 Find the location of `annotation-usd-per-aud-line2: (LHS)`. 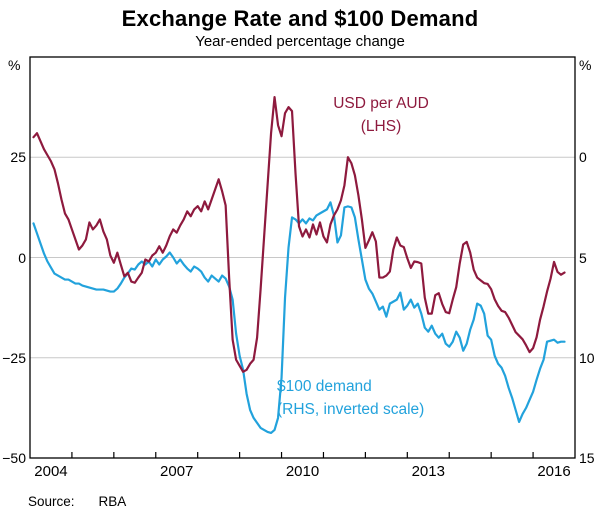

annotation-usd-per-aud-line2: (LHS) is located at coordinates (381, 126).